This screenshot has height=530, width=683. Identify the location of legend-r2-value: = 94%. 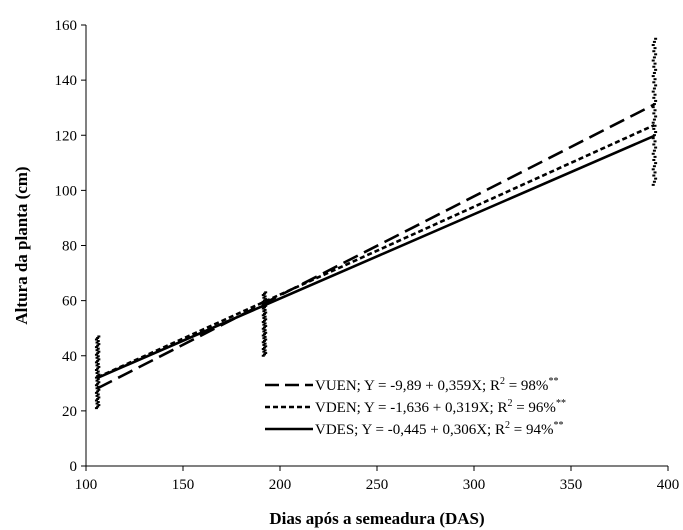
(531, 430).